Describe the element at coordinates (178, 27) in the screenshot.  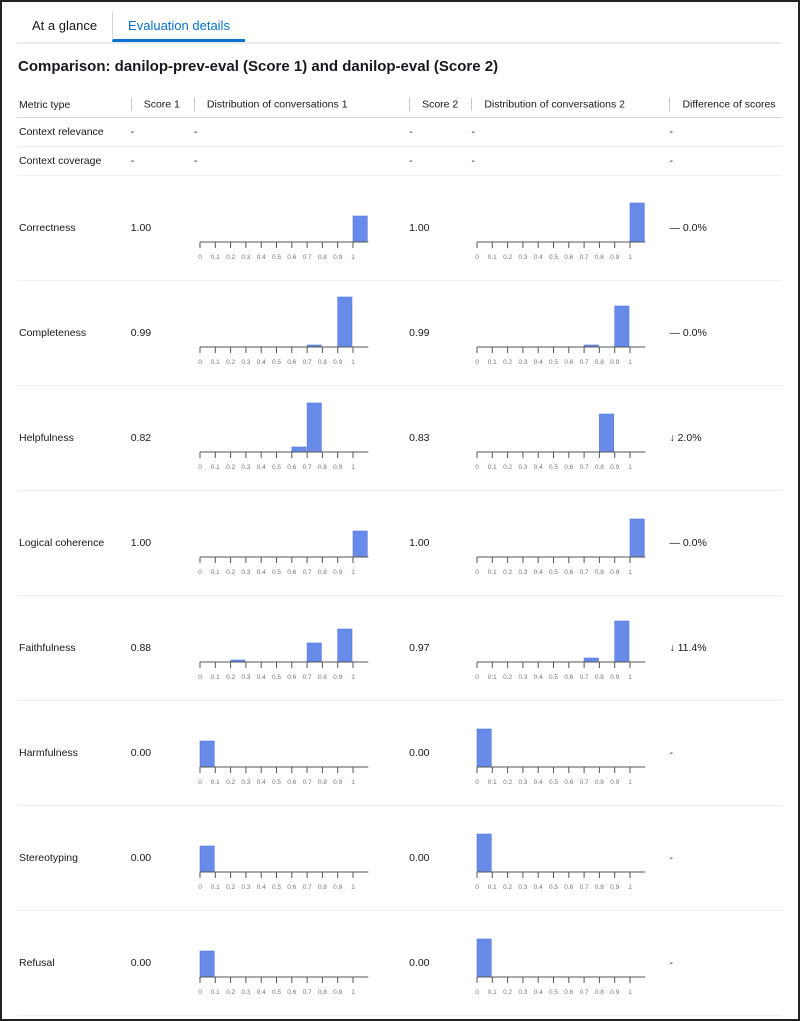
I see `tab-evaluation-details: Evaluation details` at that location.